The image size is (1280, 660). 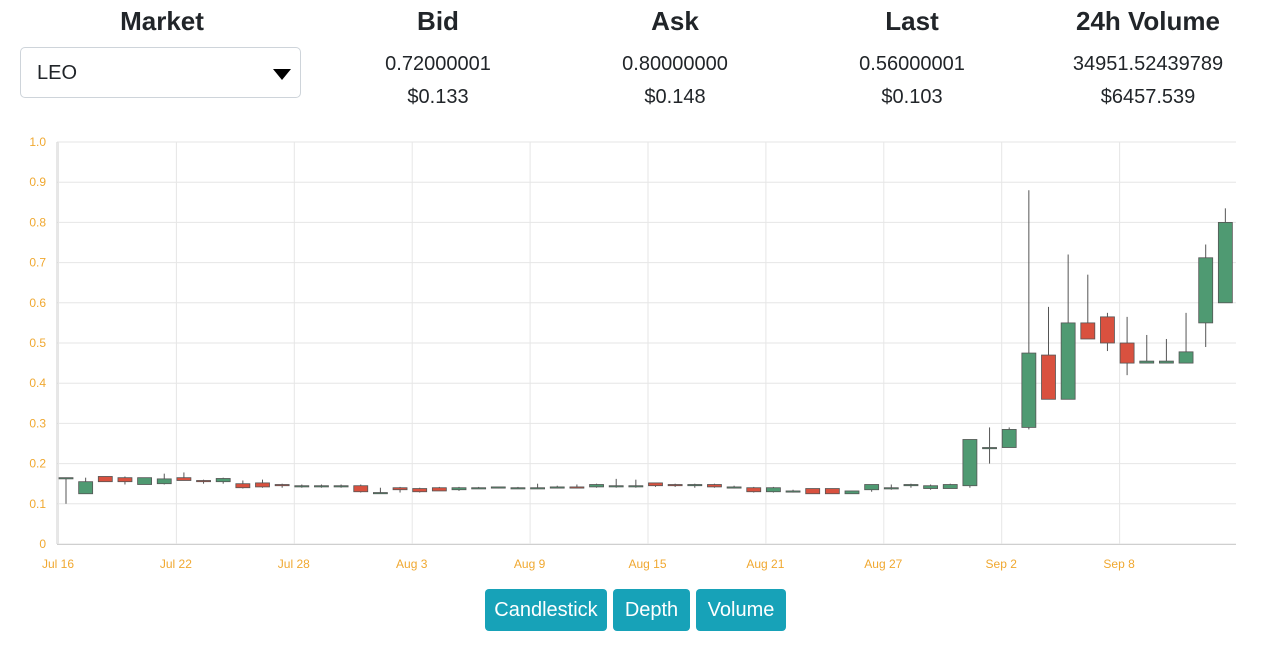 What do you see at coordinates (162, 18) in the screenshot?
I see `market-column: Market` at bounding box center [162, 18].